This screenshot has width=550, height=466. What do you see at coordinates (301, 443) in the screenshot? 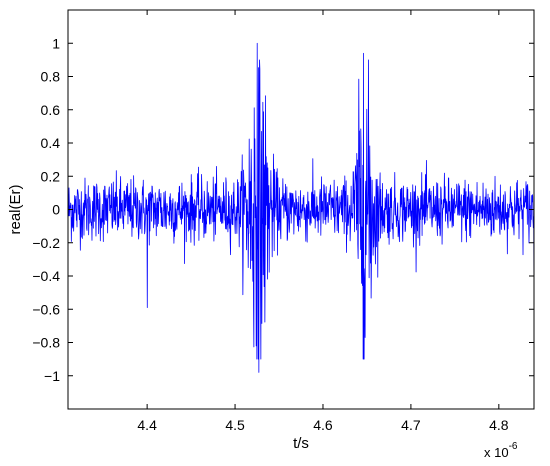
I see `x-axis-title: t/s` at bounding box center [301, 443].